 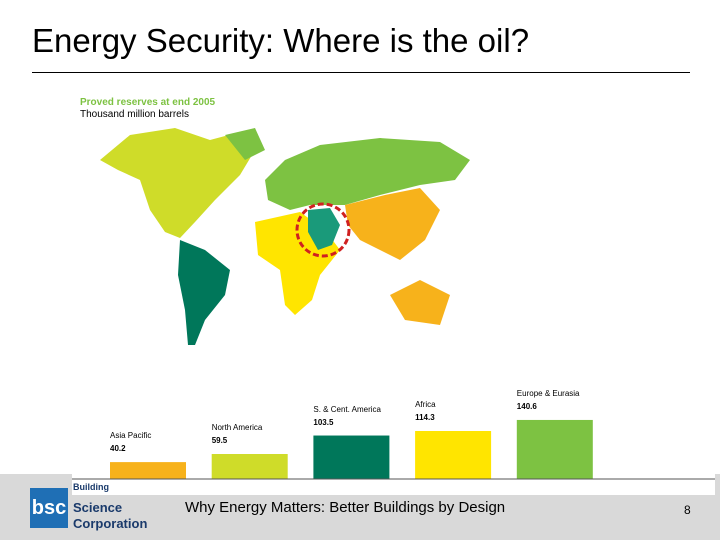 I want to click on chart-subtitle: Thousand million barrels, so click(x=134, y=114).